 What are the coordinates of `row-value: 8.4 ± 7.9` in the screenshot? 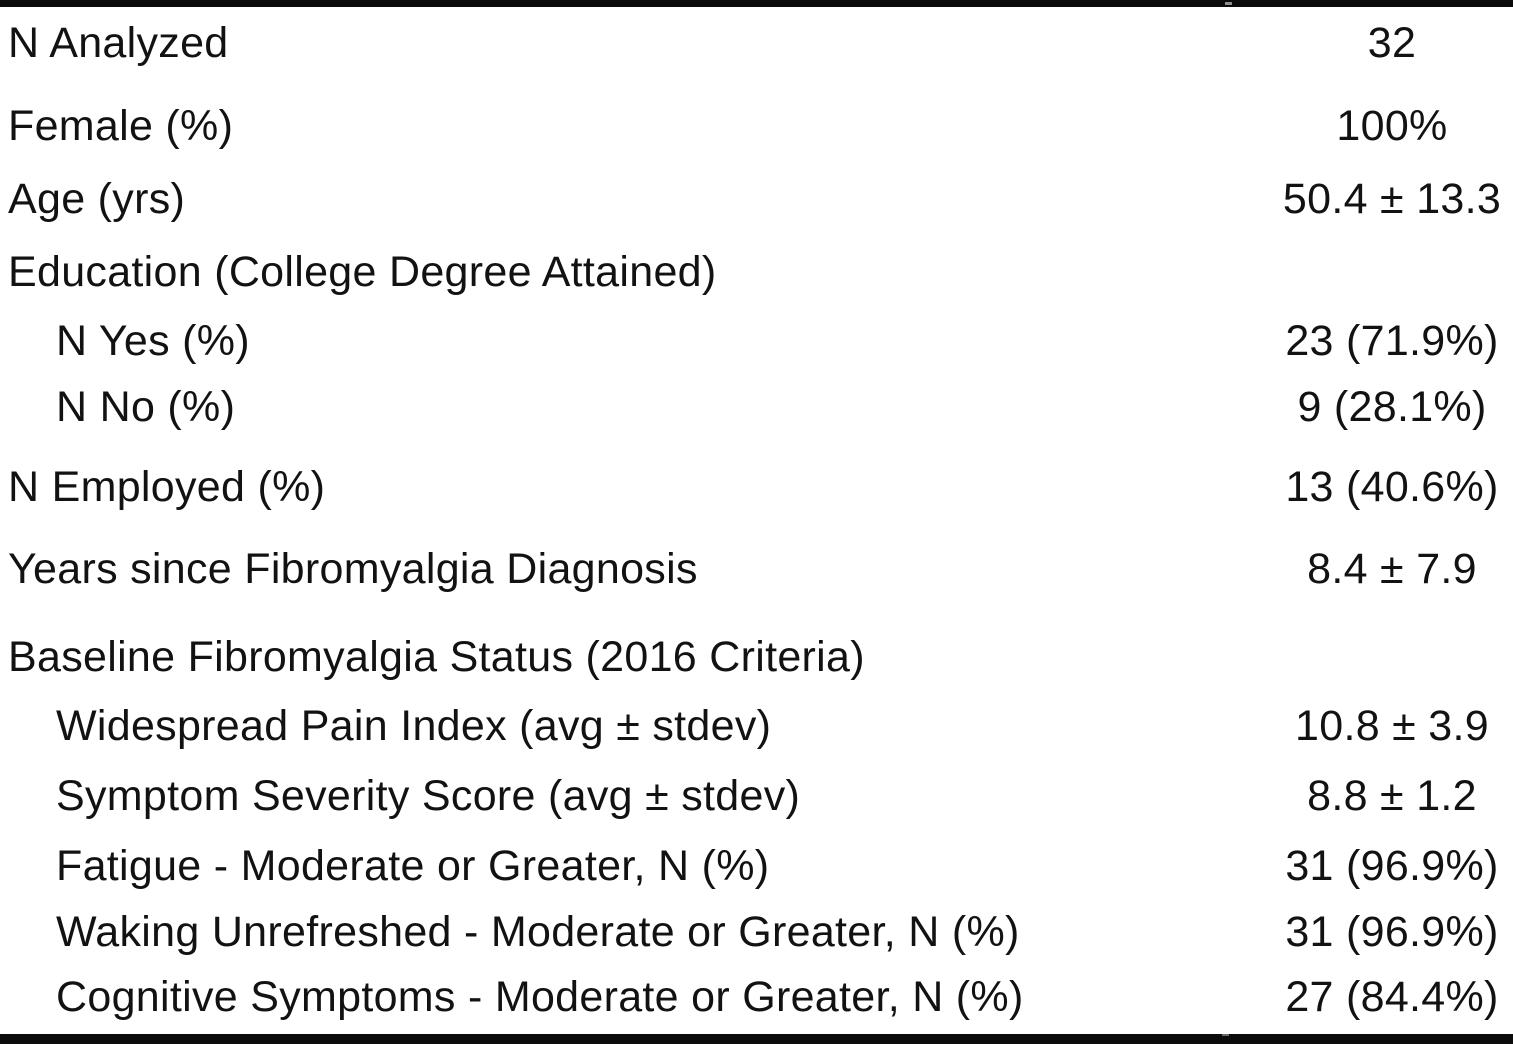 It's located at (1392, 569).